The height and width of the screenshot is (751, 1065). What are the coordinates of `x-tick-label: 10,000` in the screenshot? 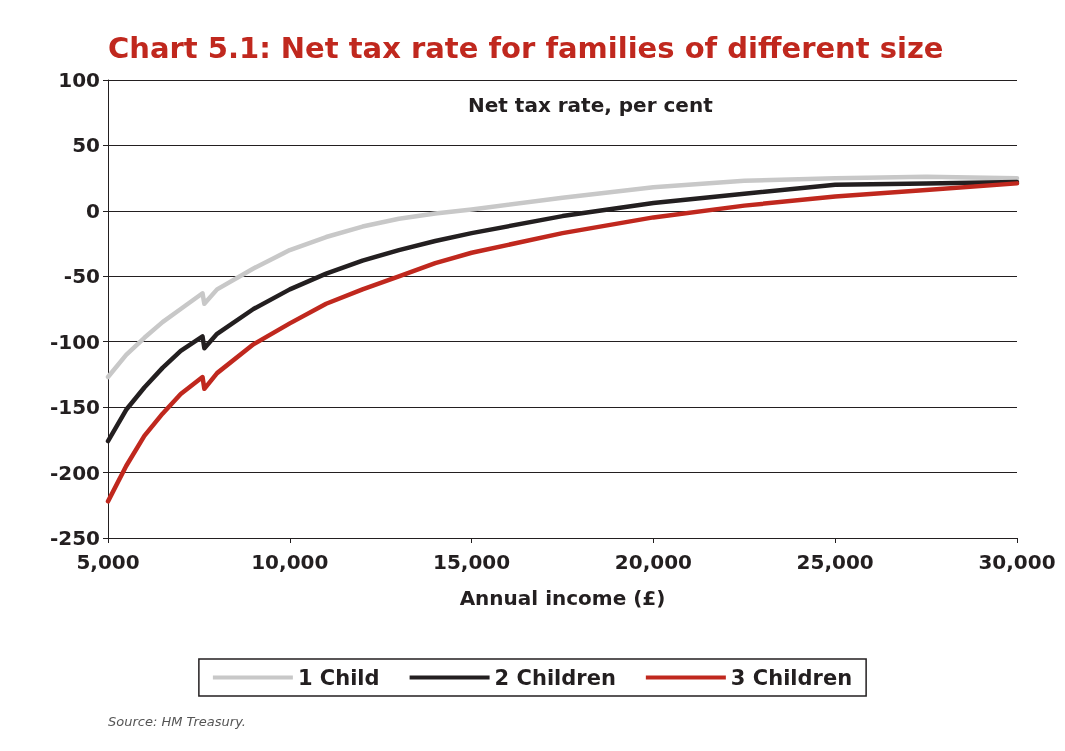 It's located at (290, 562).